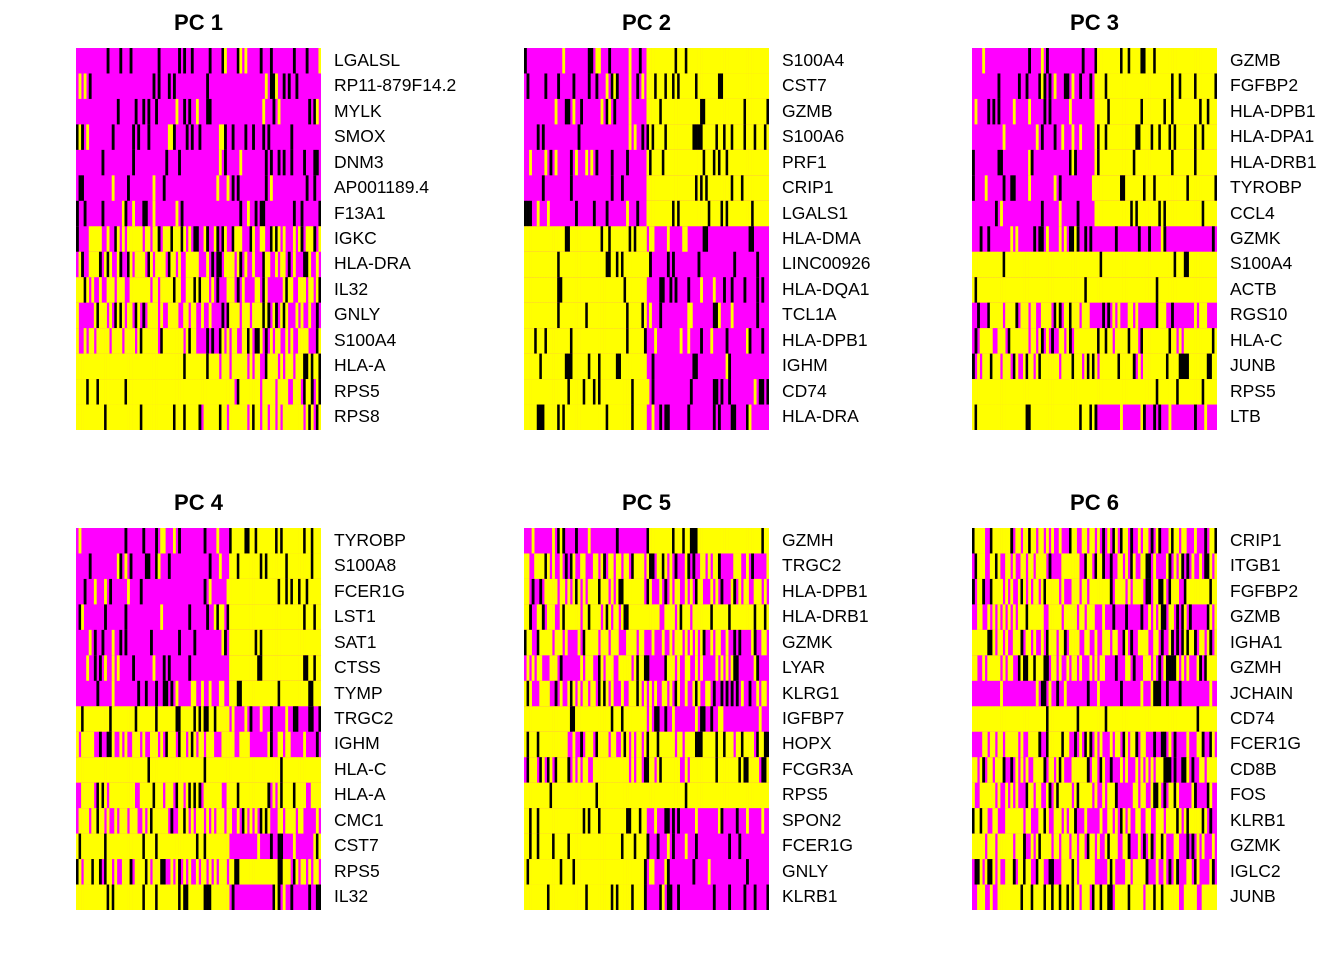 This screenshot has height=960, width=1344. I want to click on gene-label: SPON2, so click(812, 819).